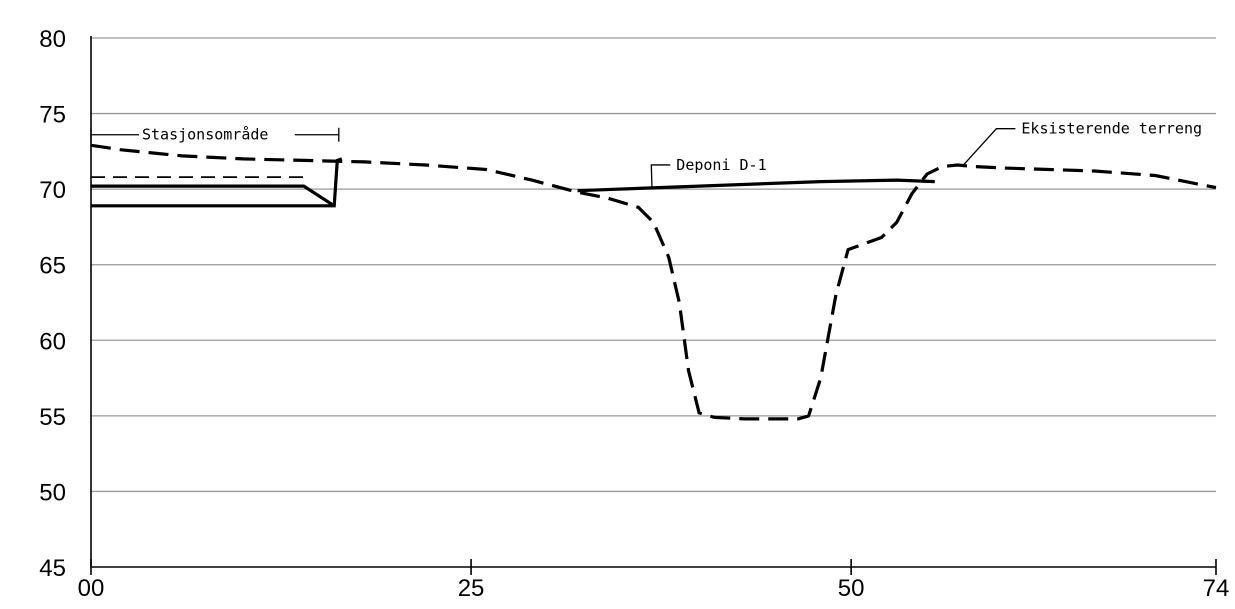 The width and height of the screenshot is (1235, 609). Describe the element at coordinates (91, 588) in the screenshot. I see `x-tick-label: 00` at that location.